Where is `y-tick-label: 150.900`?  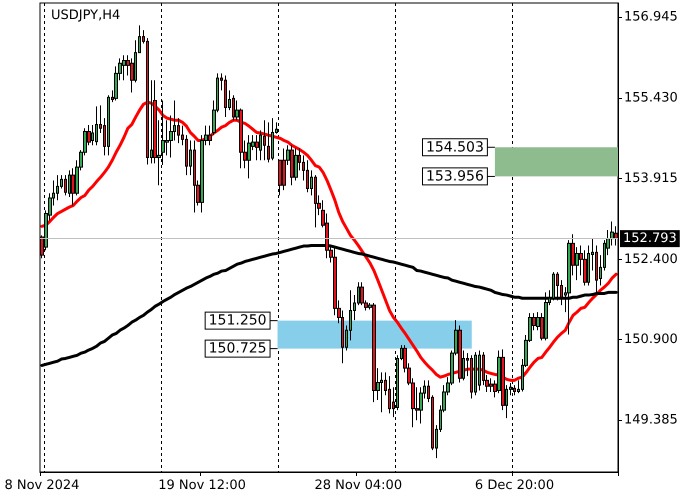 y-tick-label: 150.900 is located at coordinates (651, 339).